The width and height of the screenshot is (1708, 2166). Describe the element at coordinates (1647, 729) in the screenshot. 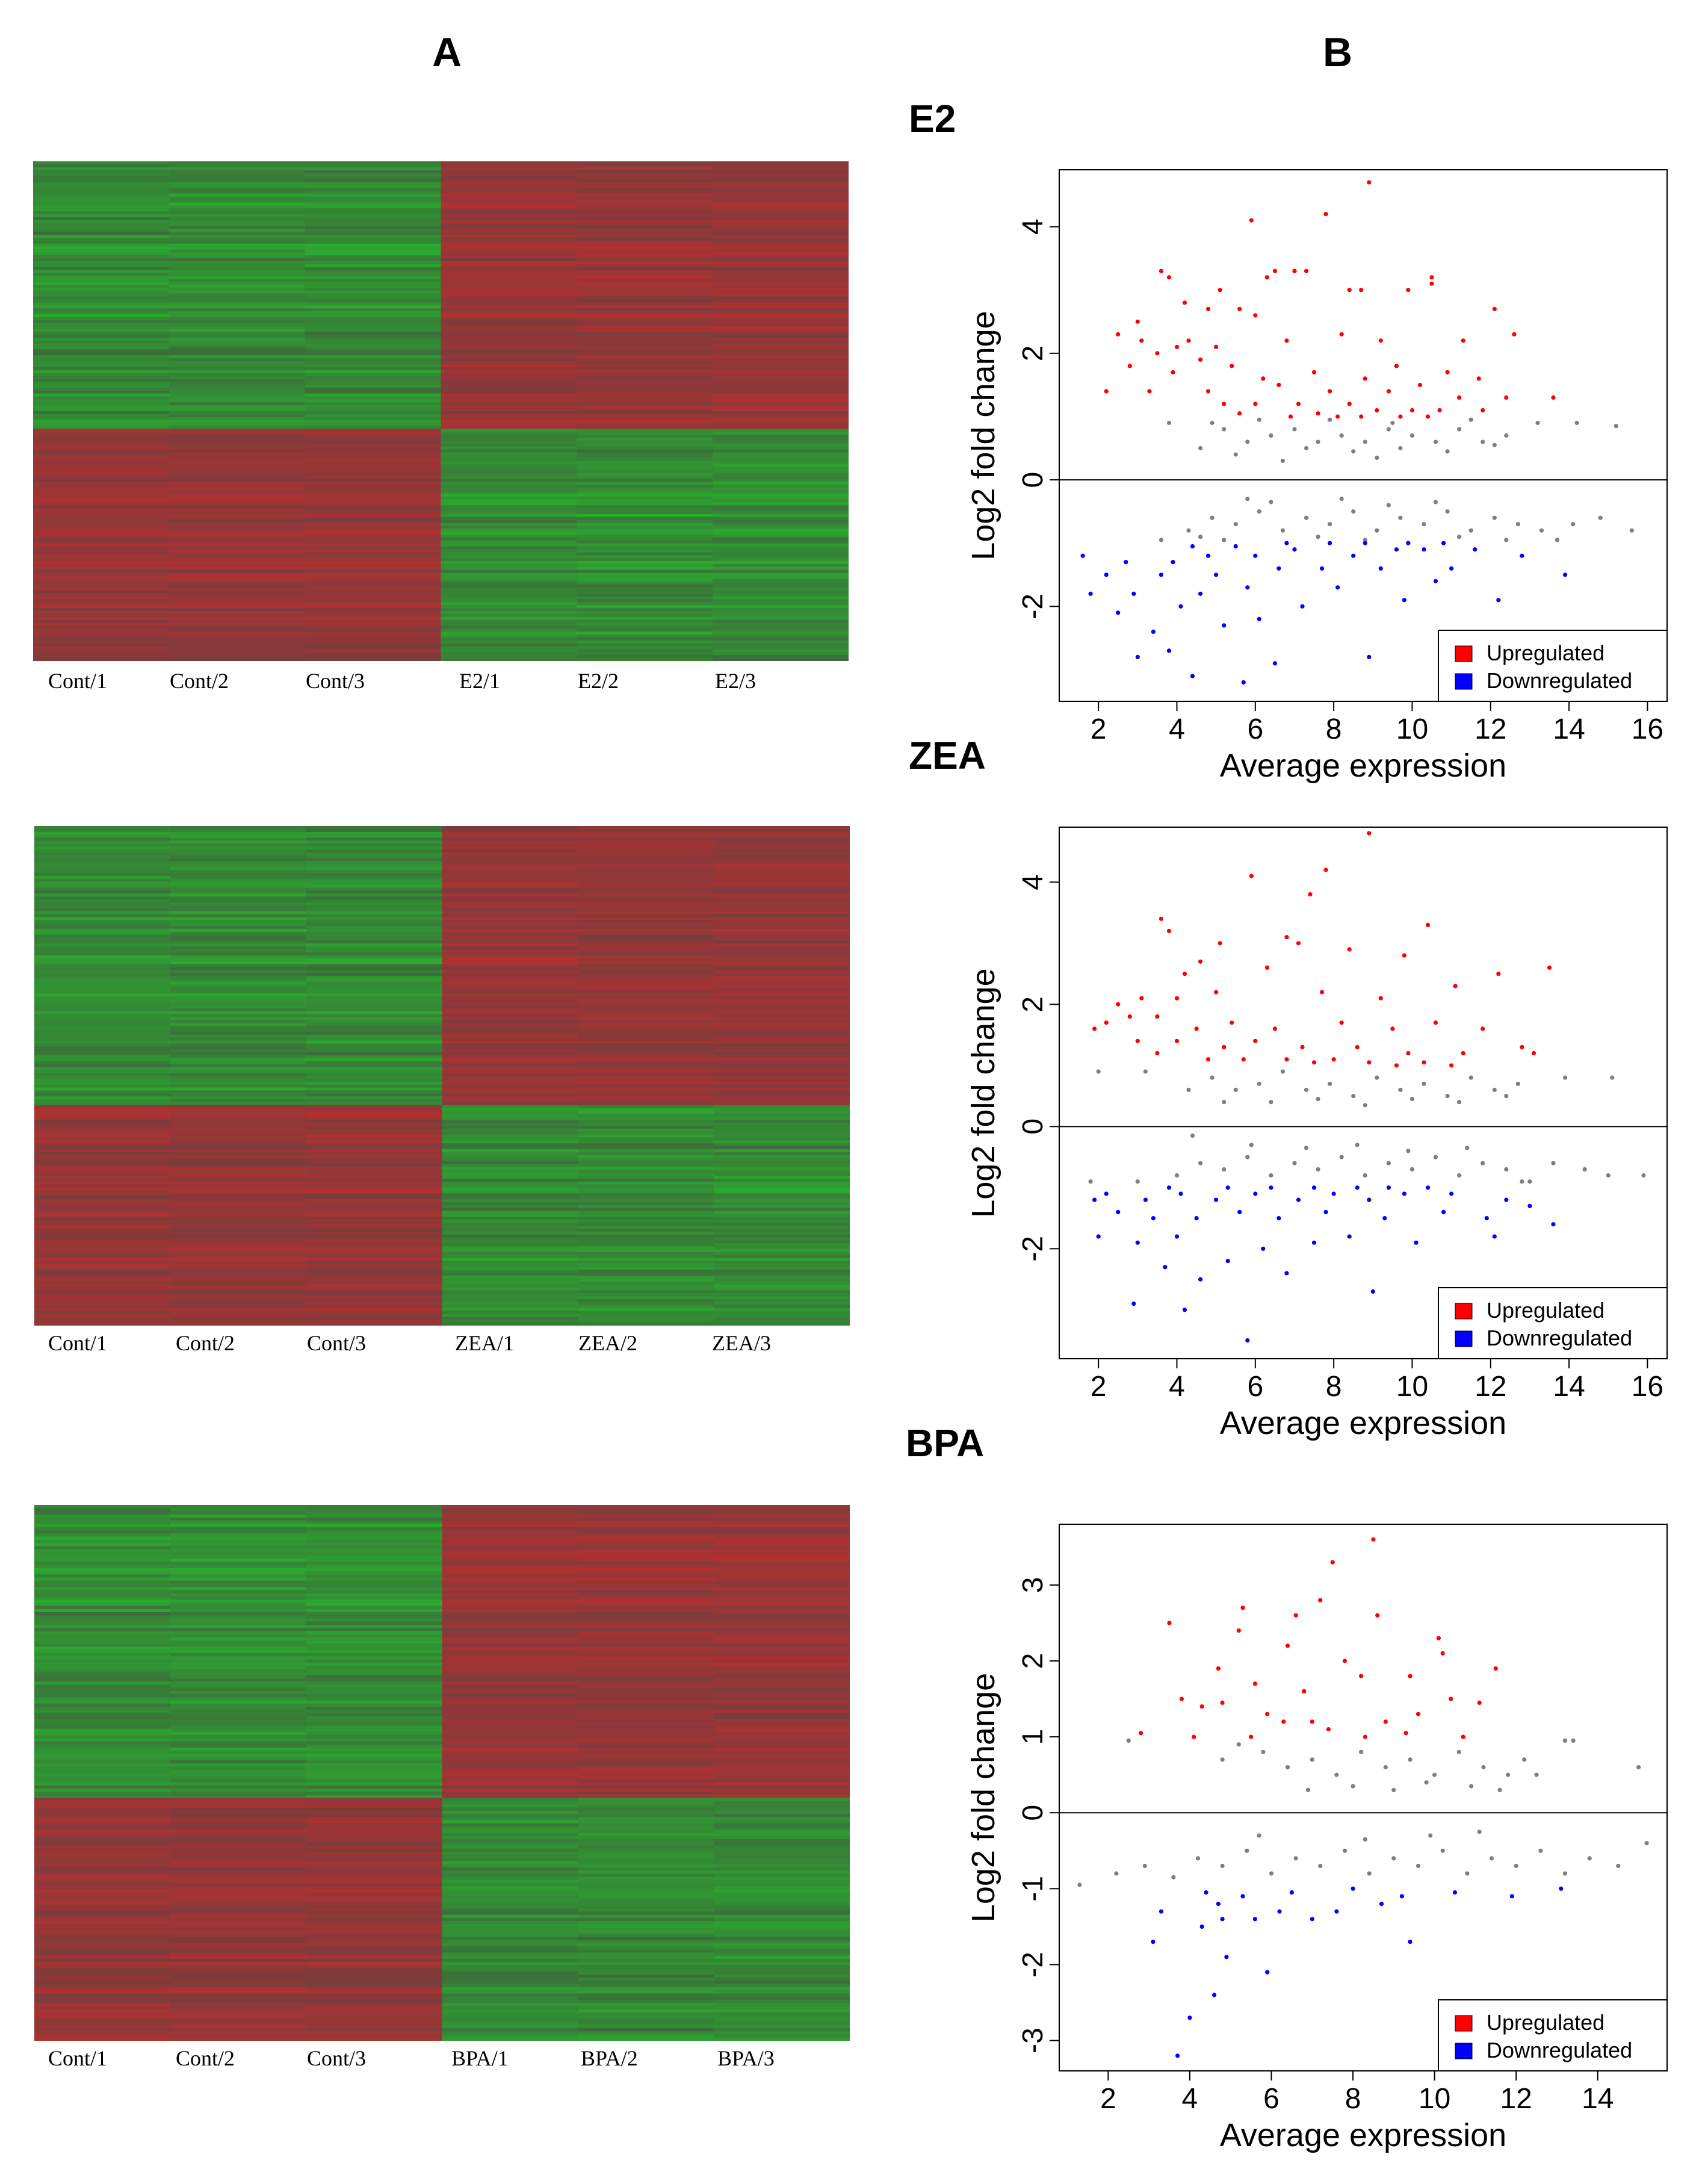

I see `x-tick-label: 16` at that location.